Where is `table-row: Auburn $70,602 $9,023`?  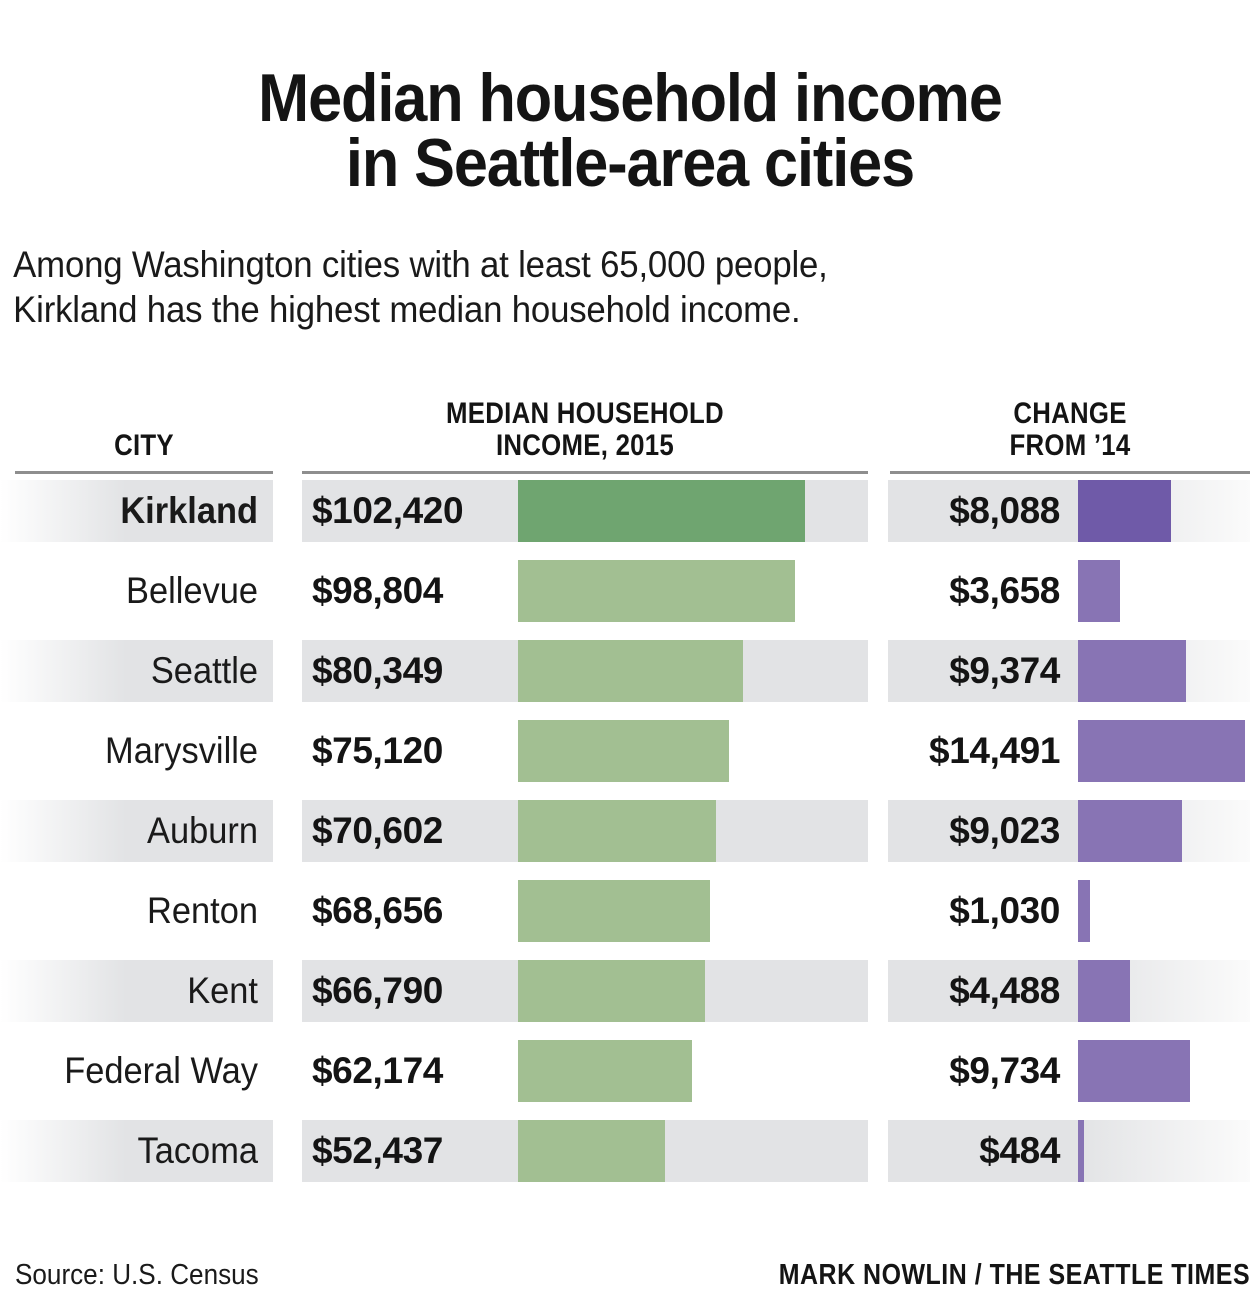 table-row: Auburn $70,602 $9,023 is located at coordinates (630, 840).